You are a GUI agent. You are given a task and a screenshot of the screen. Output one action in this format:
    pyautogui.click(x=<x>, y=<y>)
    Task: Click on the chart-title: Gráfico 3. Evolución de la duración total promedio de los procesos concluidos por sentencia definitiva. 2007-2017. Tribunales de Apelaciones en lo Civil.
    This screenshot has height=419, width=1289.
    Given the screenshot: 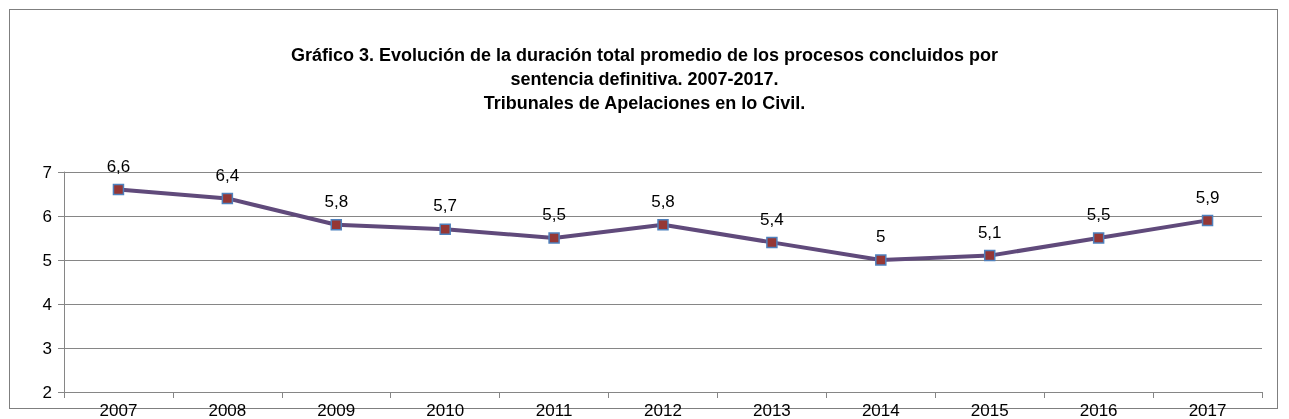 What is the action you would take?
    pyautogui.click(x=644, y=79)
    